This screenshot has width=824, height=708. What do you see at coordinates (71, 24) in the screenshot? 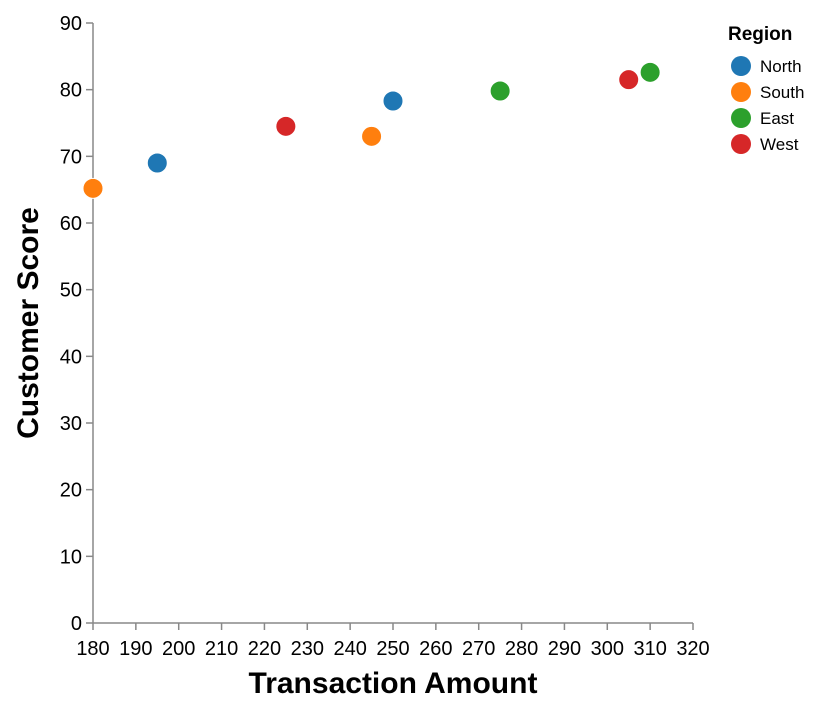
I see `y-tick-label: 90` at bounding box center [71, 24].